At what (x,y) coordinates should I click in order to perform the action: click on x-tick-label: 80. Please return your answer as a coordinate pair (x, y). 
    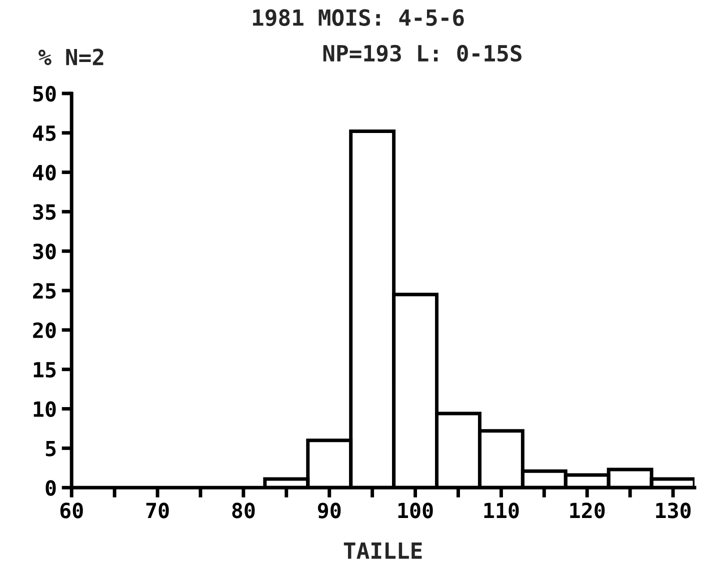
    Looking at the image, I should click on (243, 510).